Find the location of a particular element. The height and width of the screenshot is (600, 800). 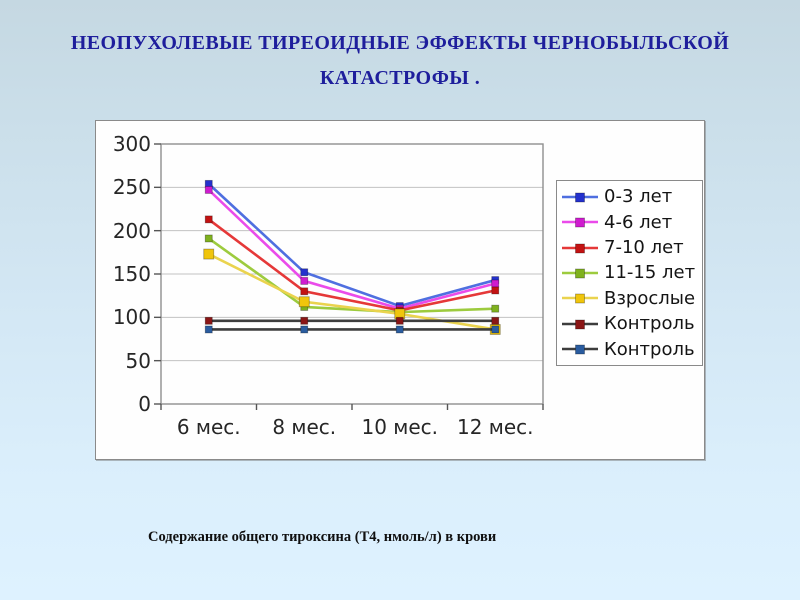

legend-item: 0-3 лет is located at coordinates (629, 196).